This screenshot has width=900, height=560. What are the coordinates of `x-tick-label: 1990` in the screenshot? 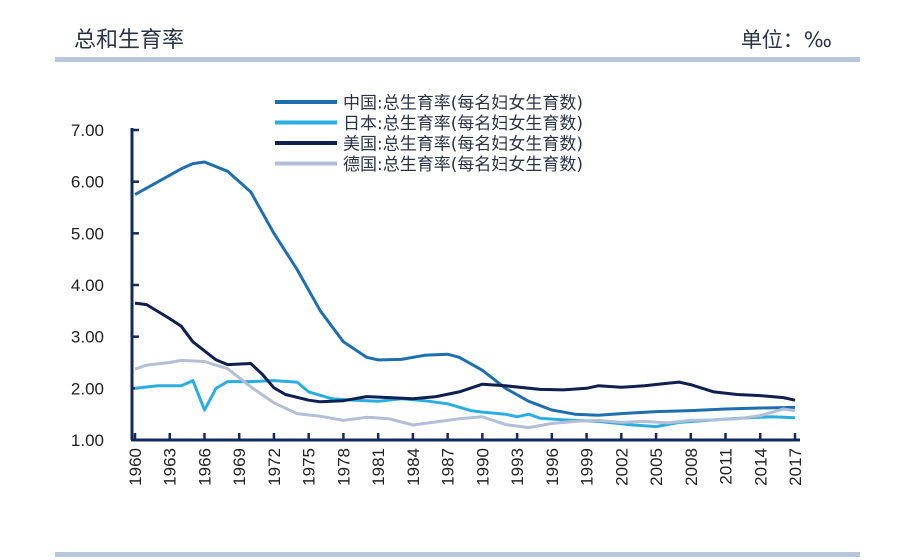 It's located at (482, 467).